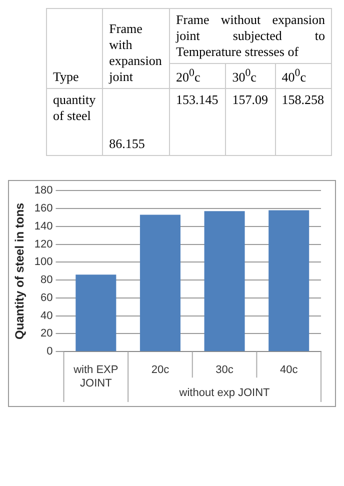 Image resolution: width=344 pixels, height=486 pixels. What do you see at coordinates (224, 393) in the screenshot?
I see `text: without exp JOINT` at bounding box center [224, 393].